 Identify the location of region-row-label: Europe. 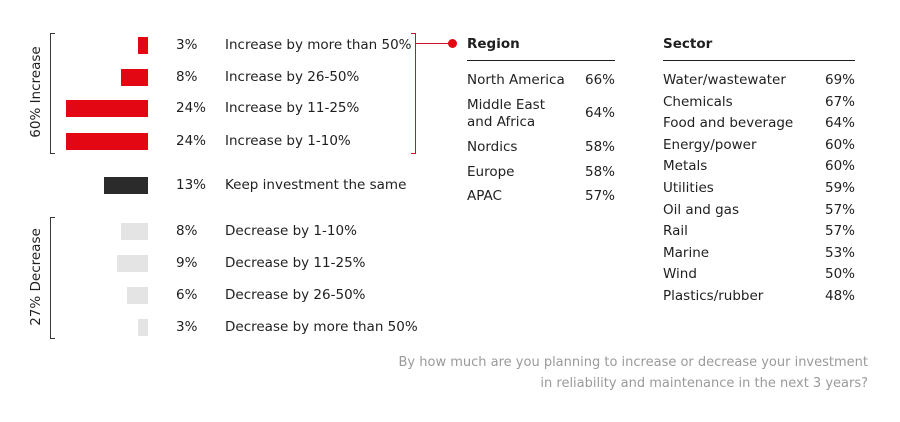
(491, 172).